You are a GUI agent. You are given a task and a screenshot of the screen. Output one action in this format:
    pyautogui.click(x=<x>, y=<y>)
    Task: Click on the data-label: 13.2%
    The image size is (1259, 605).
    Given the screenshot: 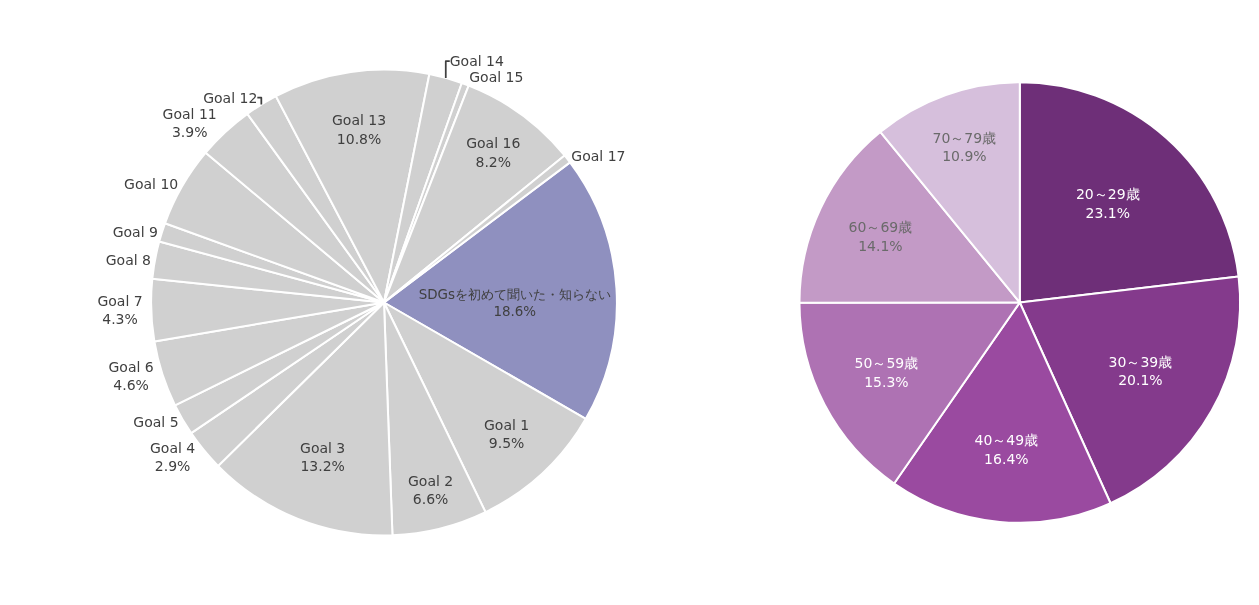 What is the action you would take?
    pyautogui.click(x=322, y=465)
    